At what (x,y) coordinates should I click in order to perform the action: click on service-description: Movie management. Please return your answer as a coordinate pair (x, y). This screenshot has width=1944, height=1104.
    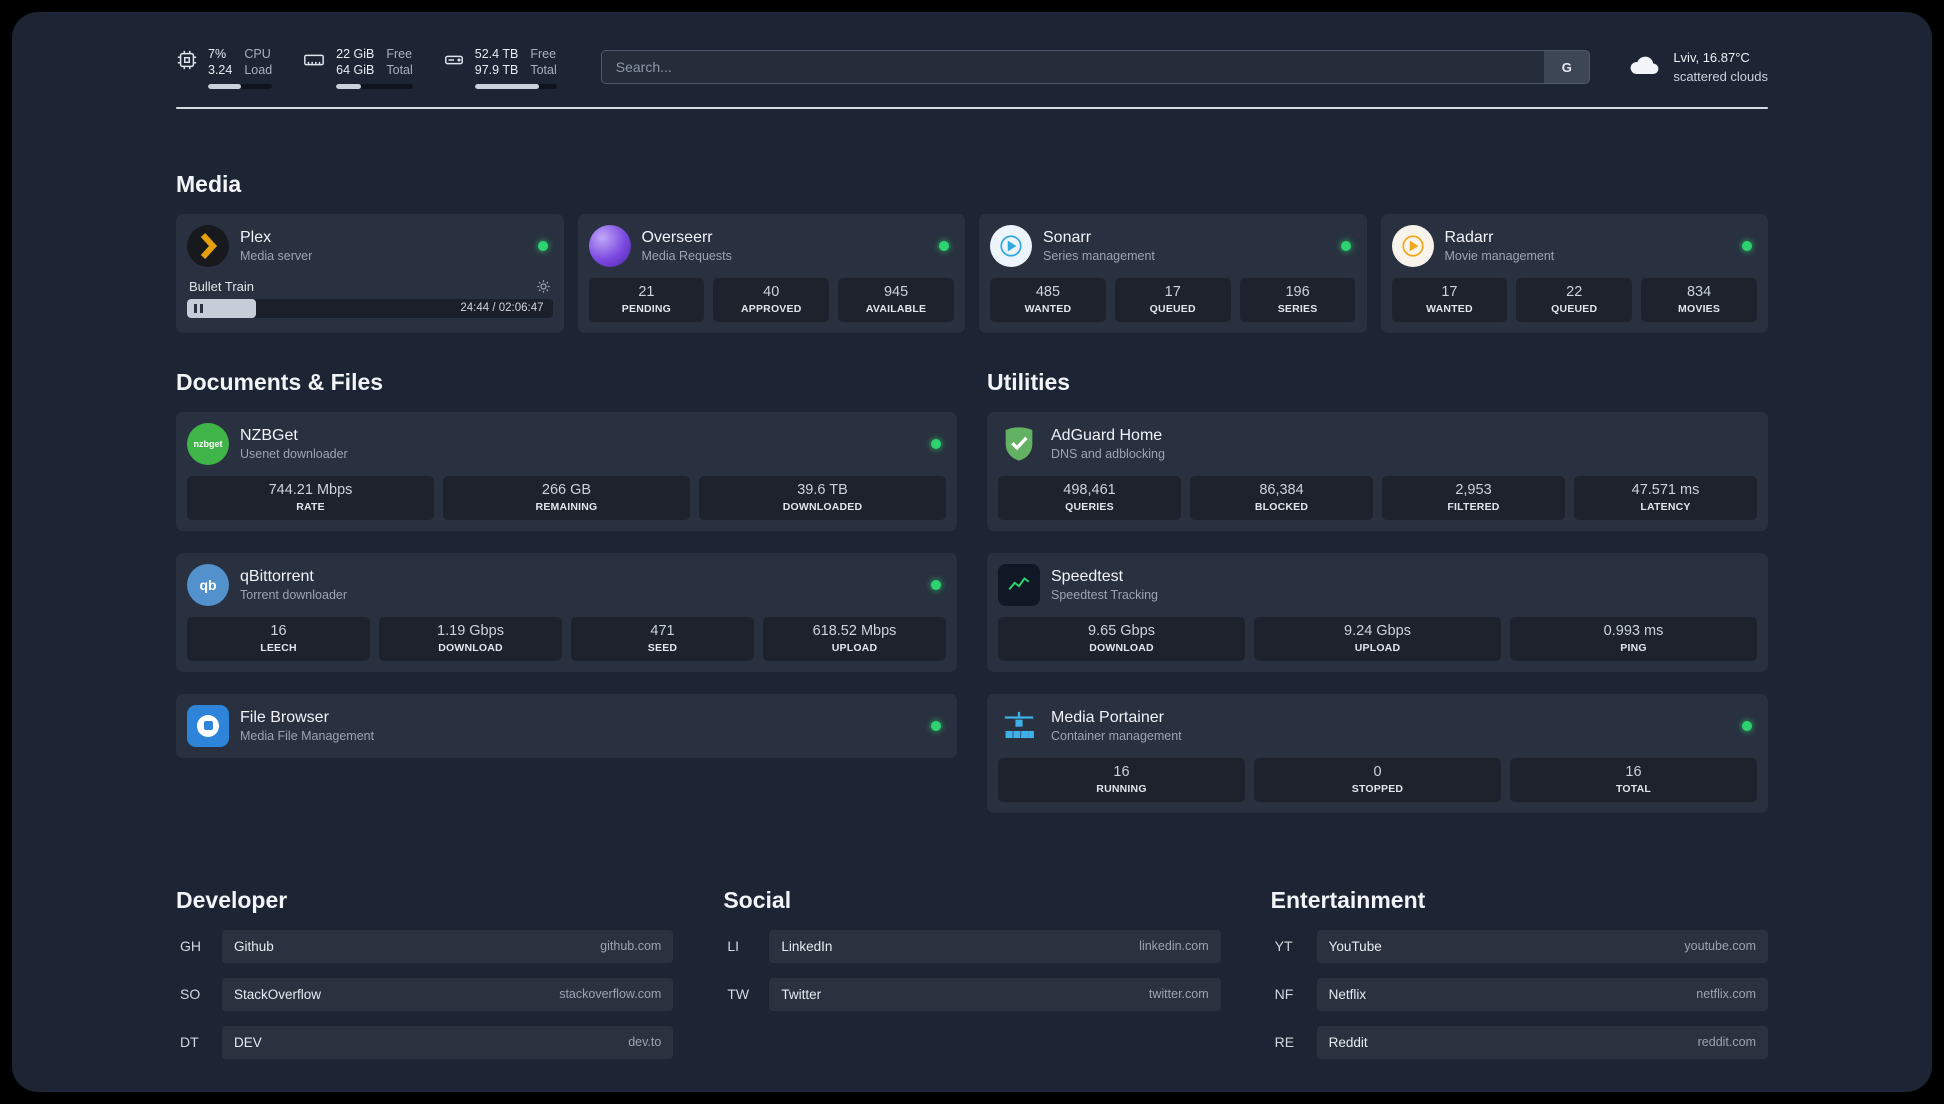
    Looking at the image, I should click on (1499, 255).